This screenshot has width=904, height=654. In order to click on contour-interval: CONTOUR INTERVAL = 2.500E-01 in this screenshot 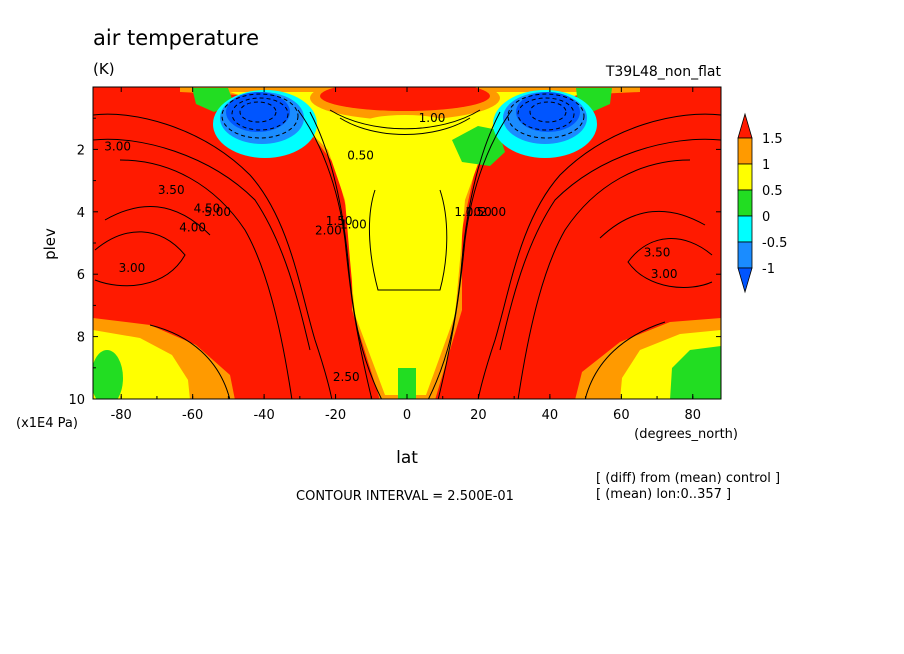, I will do `click(405, 496)`.